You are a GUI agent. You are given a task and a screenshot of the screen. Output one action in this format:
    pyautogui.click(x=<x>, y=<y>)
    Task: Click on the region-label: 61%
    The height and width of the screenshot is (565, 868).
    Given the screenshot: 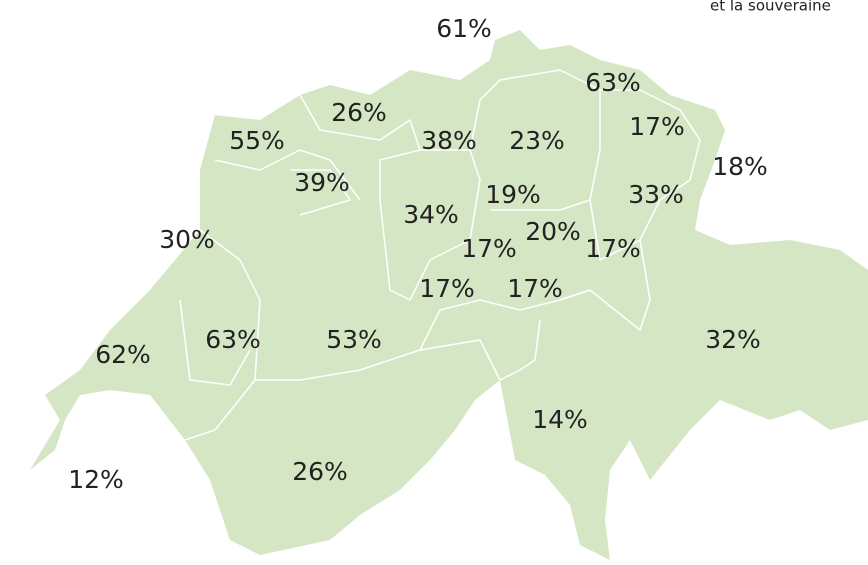 What is the action you would take?
    pyautogui.click(x=464, y=28)
    